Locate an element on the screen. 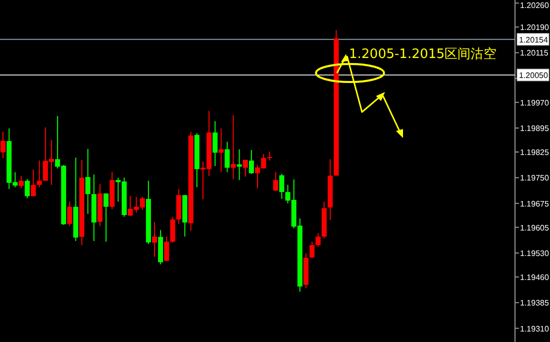  y-tick-label: 1.19310 is located at coordinates (535, 329).